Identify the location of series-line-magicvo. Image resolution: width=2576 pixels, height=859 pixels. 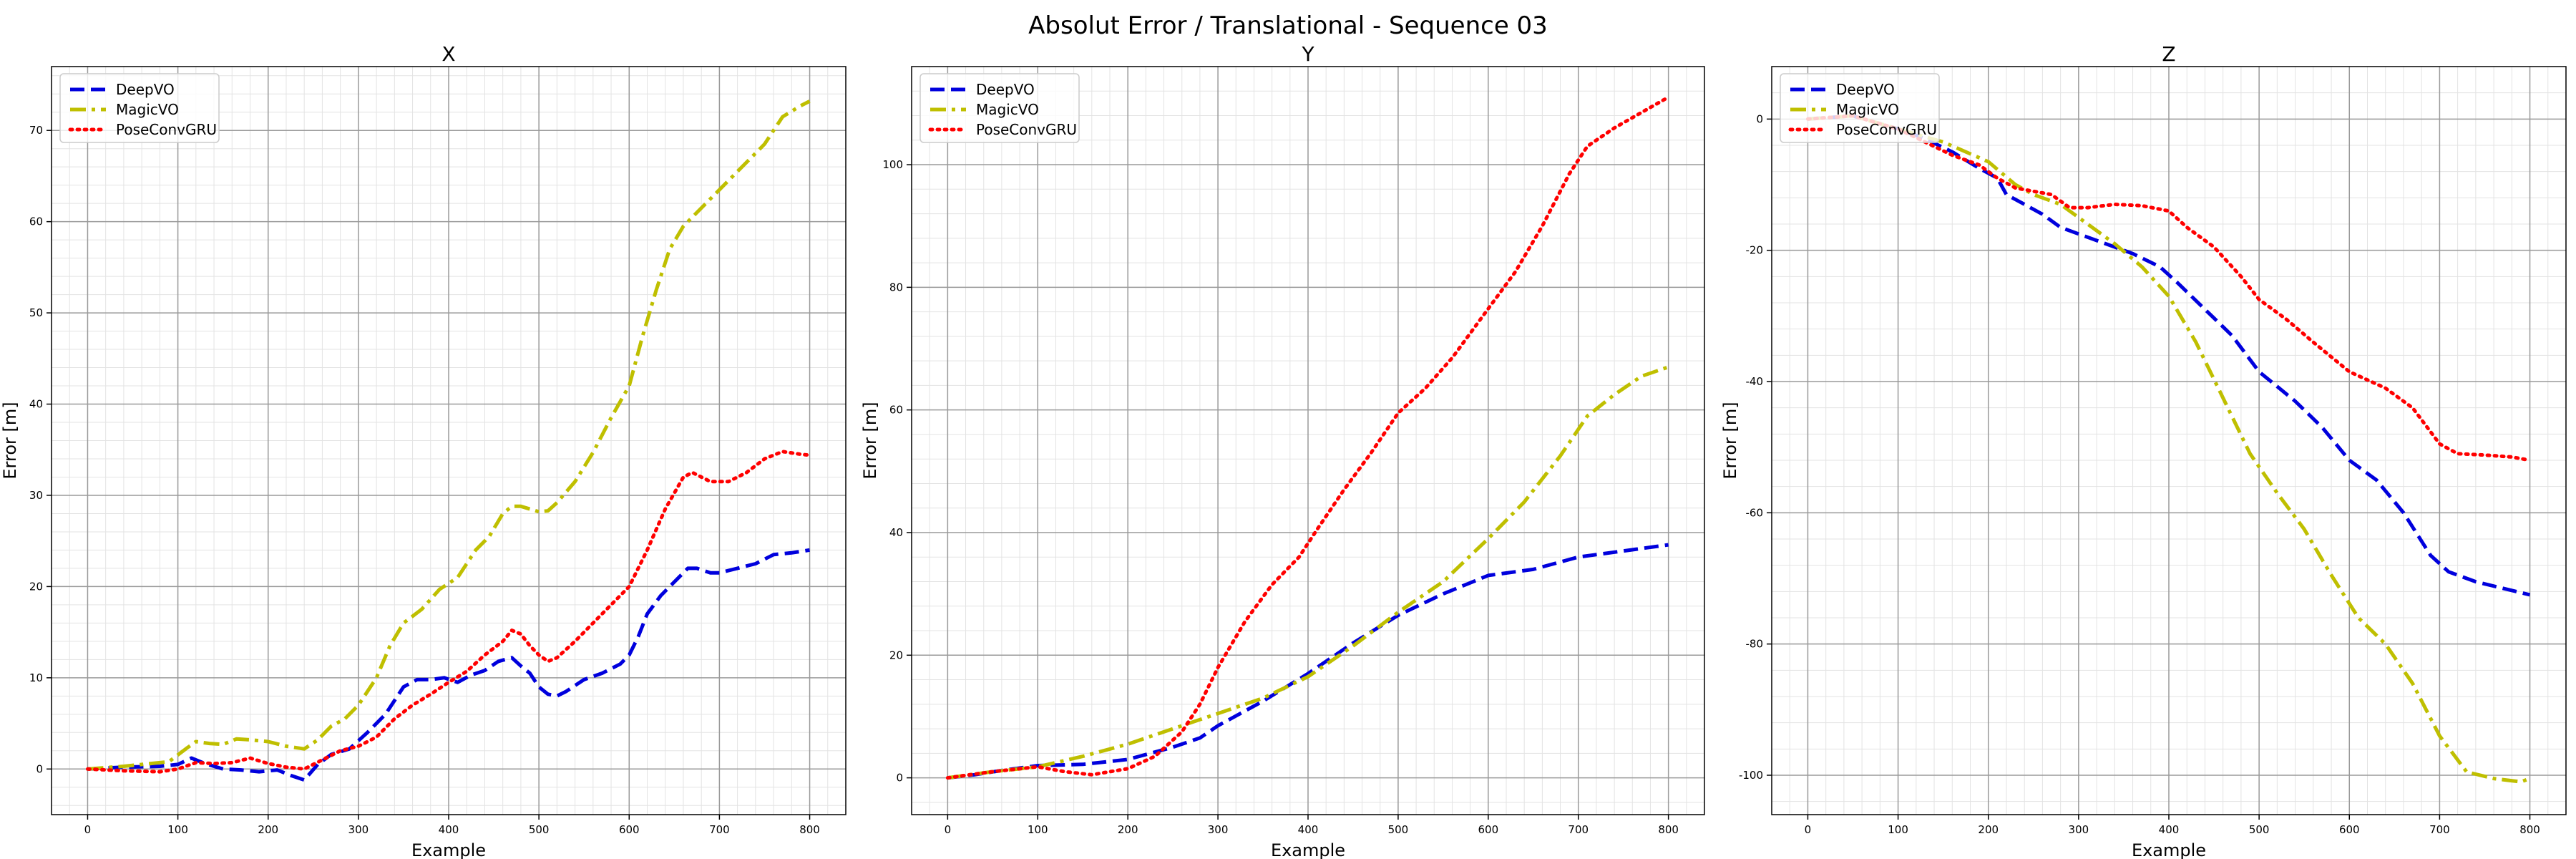
(1308, 572).